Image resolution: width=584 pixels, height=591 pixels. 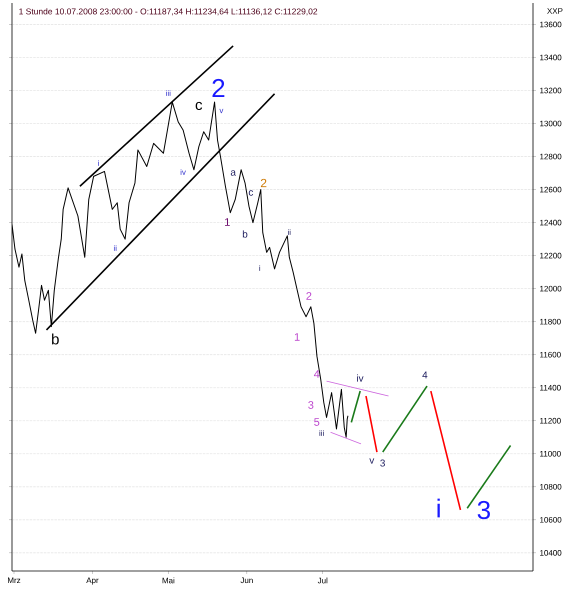 What do you see at coordinates (371, 461) in the screenshot?
I see `annotation: v` at bounding box center [371, 461].